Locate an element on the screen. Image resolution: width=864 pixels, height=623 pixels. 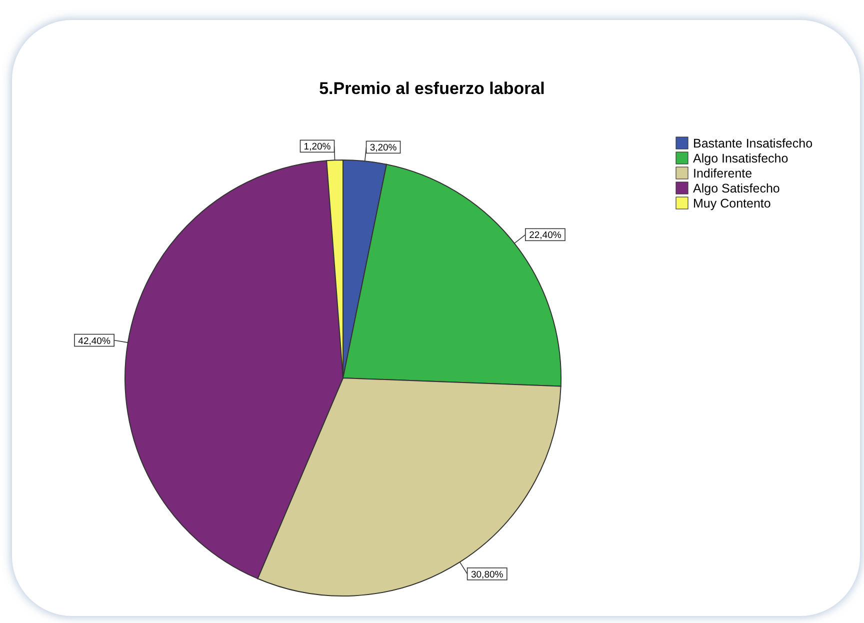
legend-label: Algo Insatisfecho is located at coordinates (740, 159).